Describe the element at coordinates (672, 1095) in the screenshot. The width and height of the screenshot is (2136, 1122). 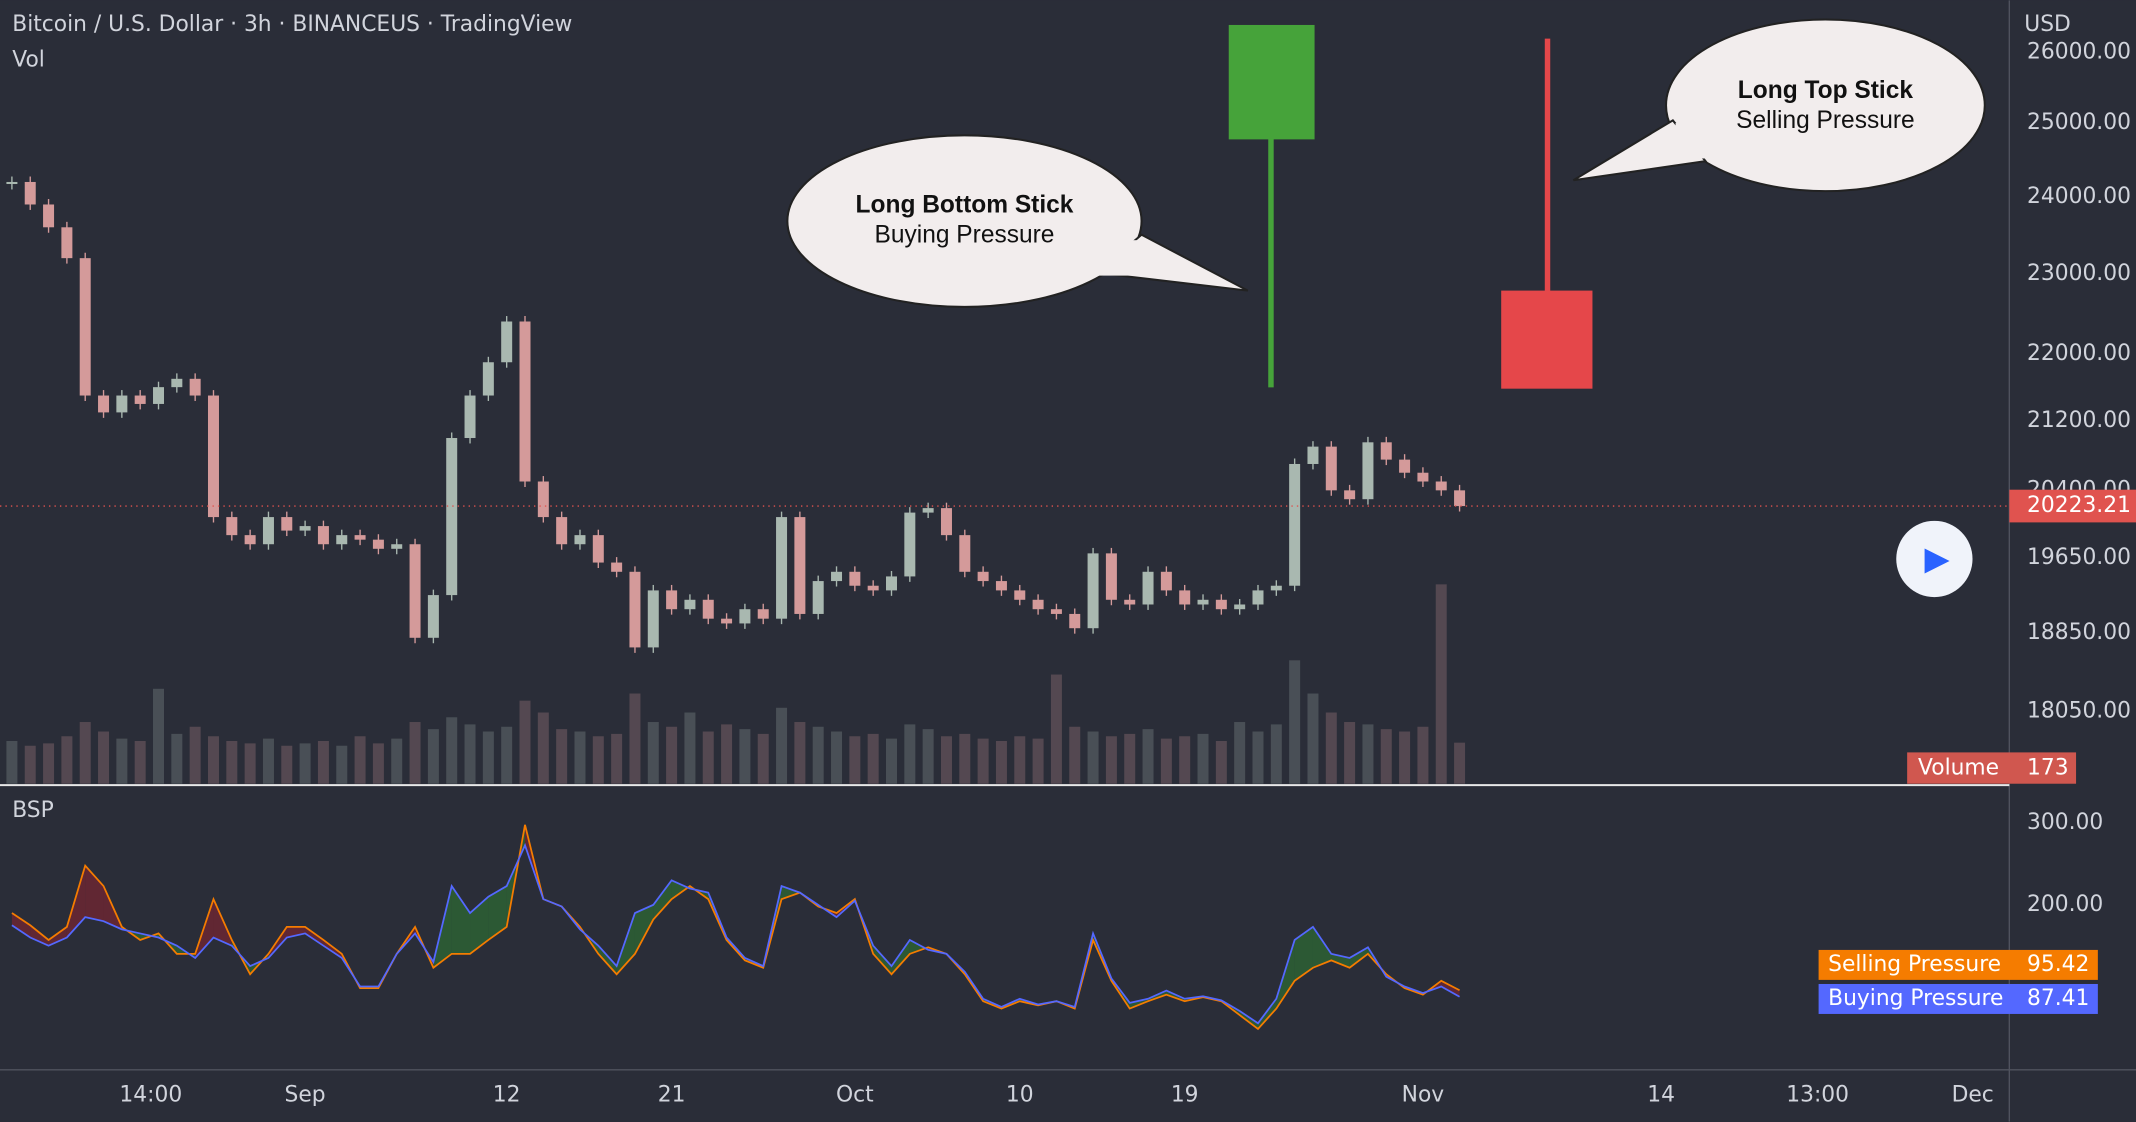
I see `x-tick-label: 21` at that location.